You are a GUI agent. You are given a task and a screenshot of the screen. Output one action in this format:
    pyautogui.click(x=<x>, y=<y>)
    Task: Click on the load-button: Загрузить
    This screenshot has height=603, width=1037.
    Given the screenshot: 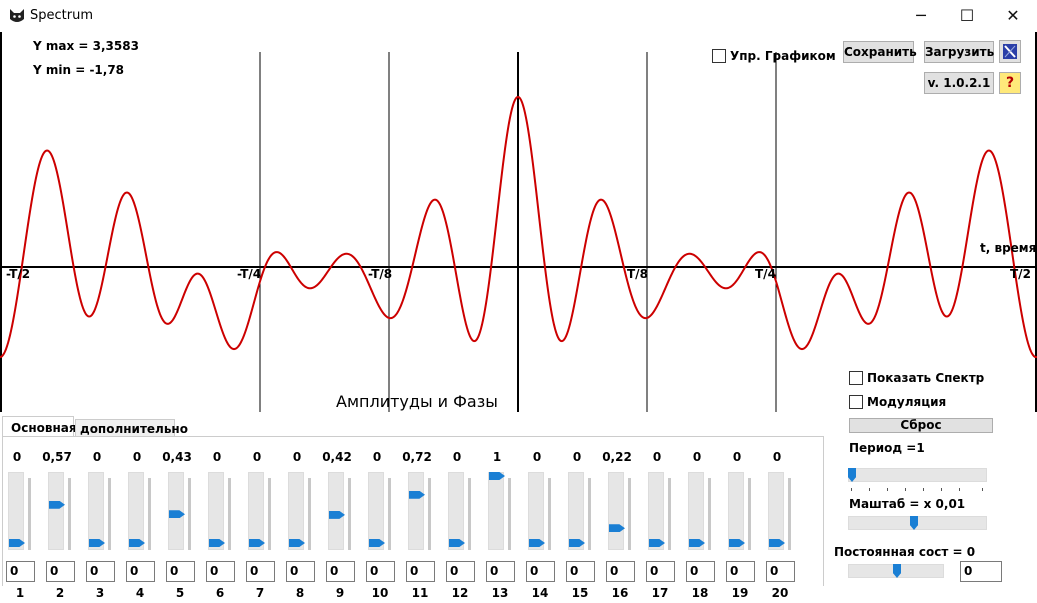 What is the action you would take?
    pyautogui.click(x=959, y=52)
    